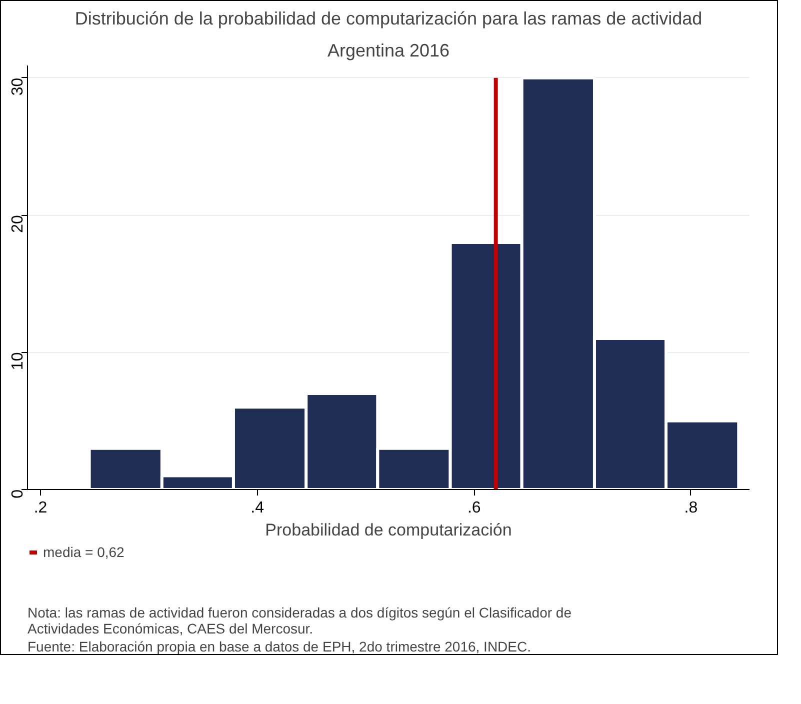  Describe the element at coordinates (18, 223) in the screenshot. I see `y-tick-label: 20` at that location.